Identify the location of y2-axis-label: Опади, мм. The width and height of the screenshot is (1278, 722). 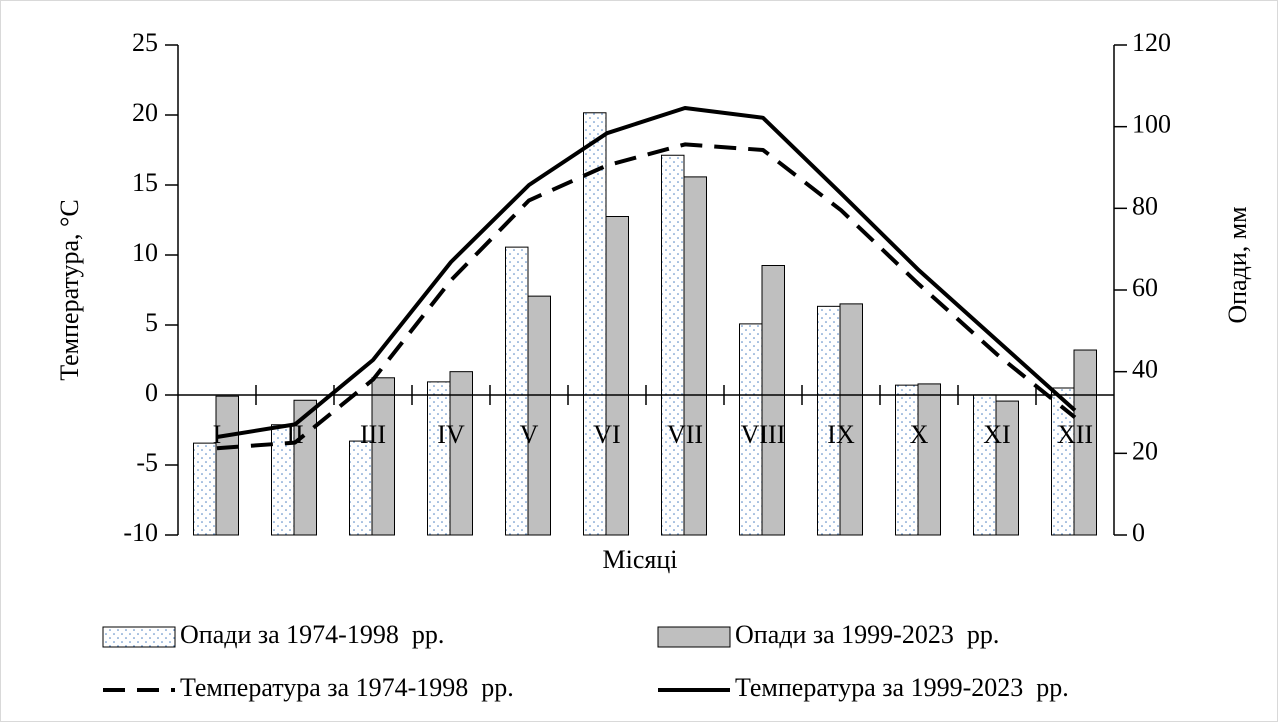
(1237, 264).